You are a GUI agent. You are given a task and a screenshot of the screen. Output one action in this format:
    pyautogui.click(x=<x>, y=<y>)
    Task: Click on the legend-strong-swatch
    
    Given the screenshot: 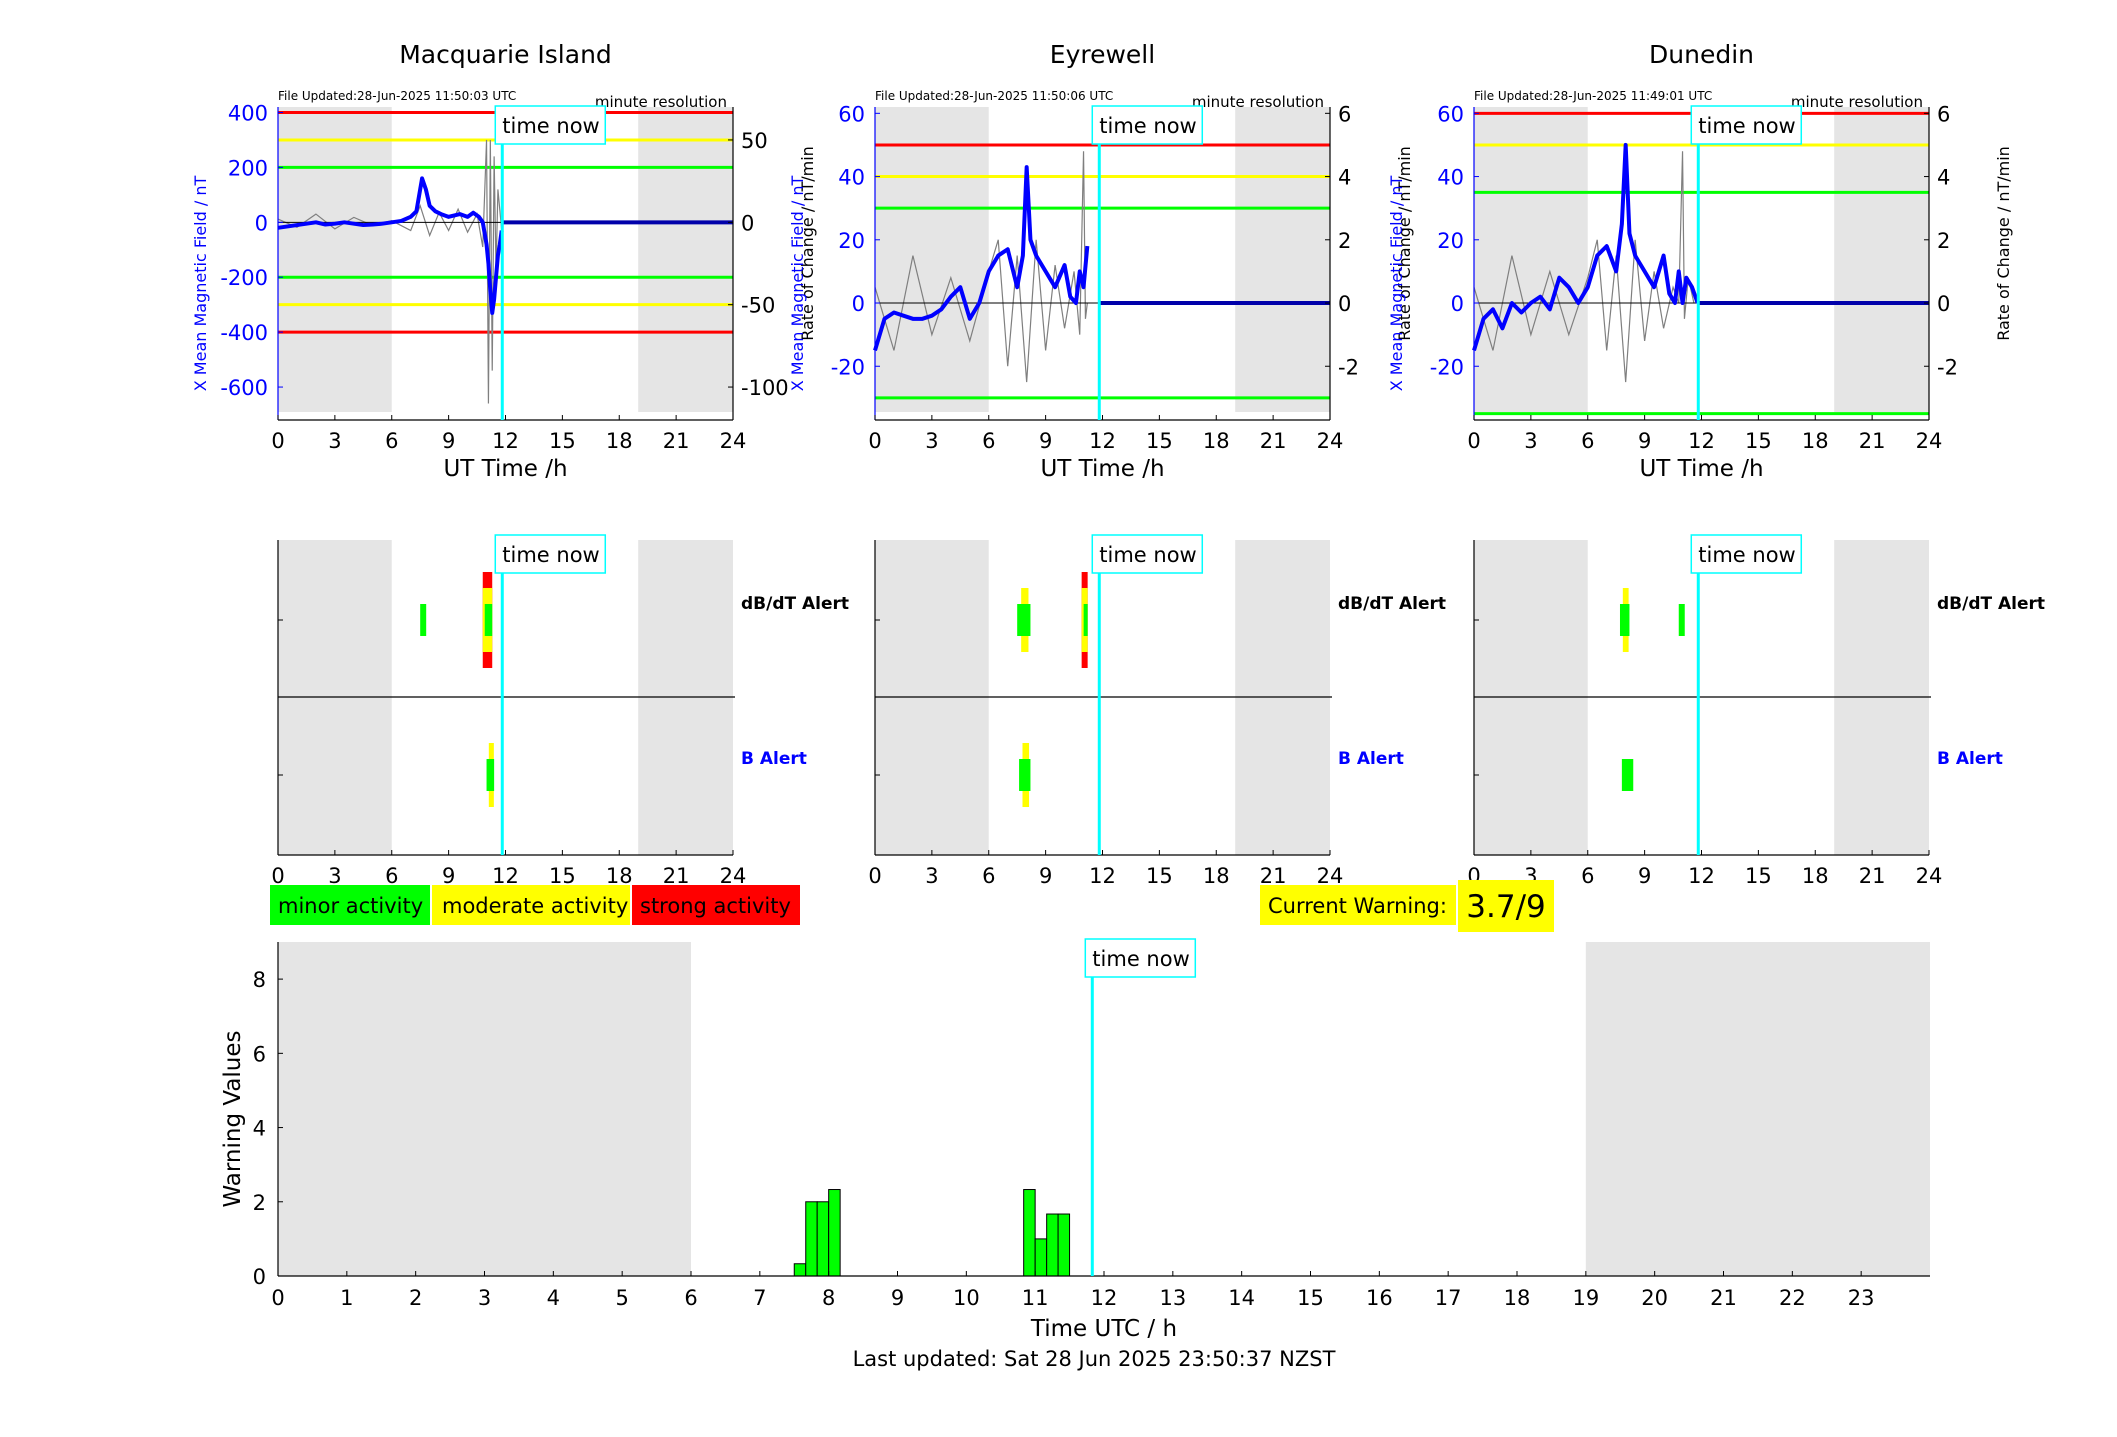 What is the action you would take?
    pyautogui.click(x=716, y=905)
    